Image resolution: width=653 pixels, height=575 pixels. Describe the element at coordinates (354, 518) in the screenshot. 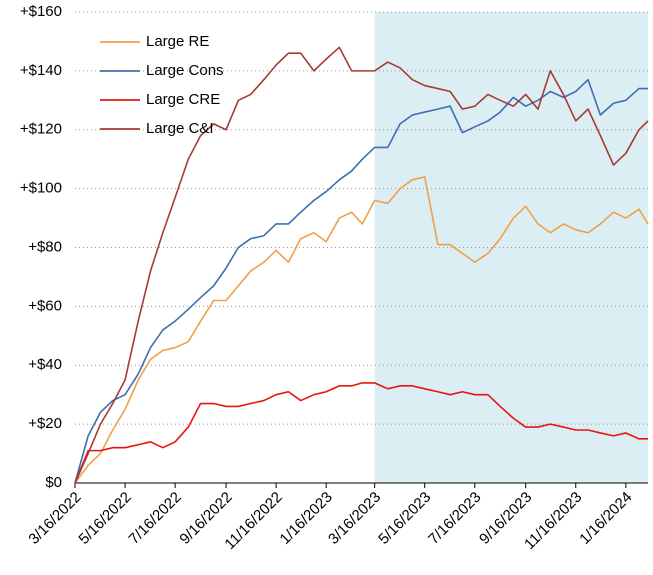

I see `x-tick-label: 3/16/2023` at that location.